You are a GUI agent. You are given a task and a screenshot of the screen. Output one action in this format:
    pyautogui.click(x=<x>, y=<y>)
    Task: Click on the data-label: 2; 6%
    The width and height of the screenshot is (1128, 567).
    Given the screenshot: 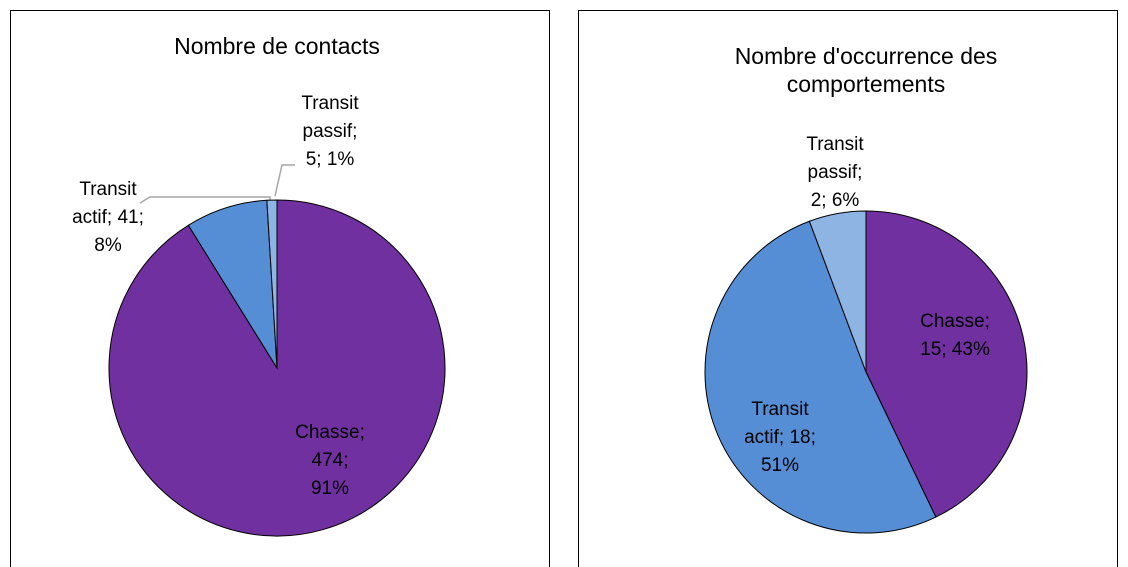 What is the action you would take?
    pyautogui.click(x=835, y=200)
    